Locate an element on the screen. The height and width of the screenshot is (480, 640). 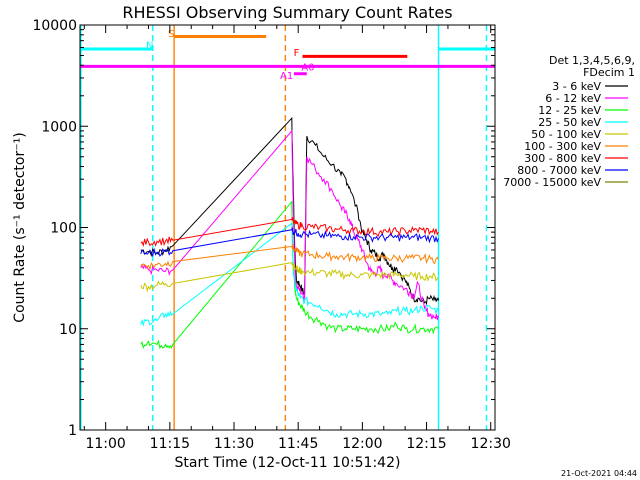
legend-entry: 25 - 50 keV is located at coordinates (569, 122).